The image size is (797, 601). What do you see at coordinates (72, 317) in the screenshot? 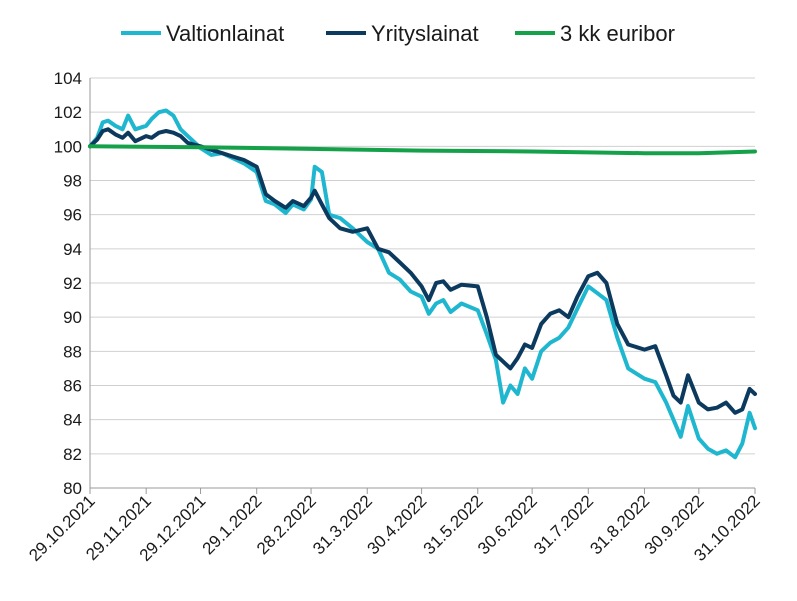
I see `y-tick-label: 90` at bounding box center [72, 317].